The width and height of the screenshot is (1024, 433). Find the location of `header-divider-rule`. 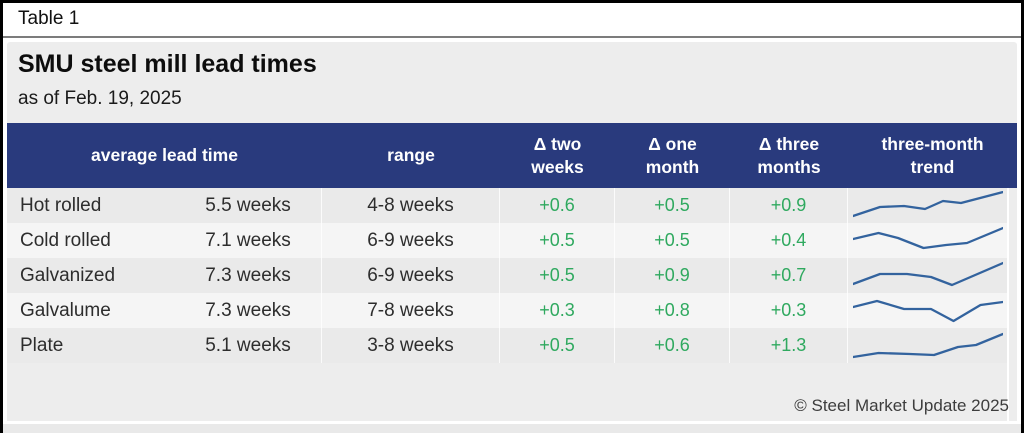

header-divider-rule is located at coordinates (512, 37).